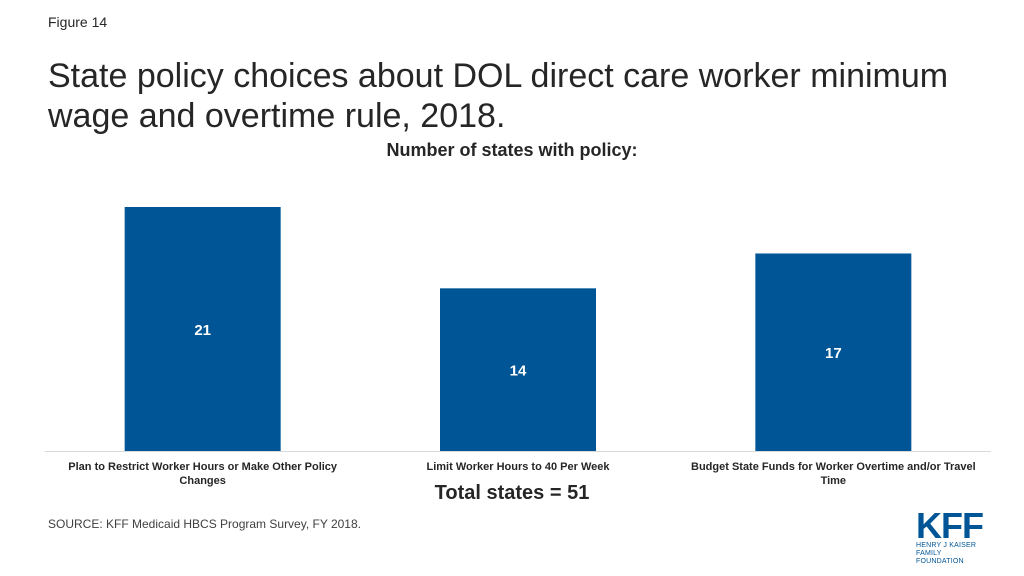 This screenshot has height=576, width=1024. What do you see at coordinates (512, 493) in the screenshot?
I see `total-states-note: Total states = 51` at bounding box center [512, 493].